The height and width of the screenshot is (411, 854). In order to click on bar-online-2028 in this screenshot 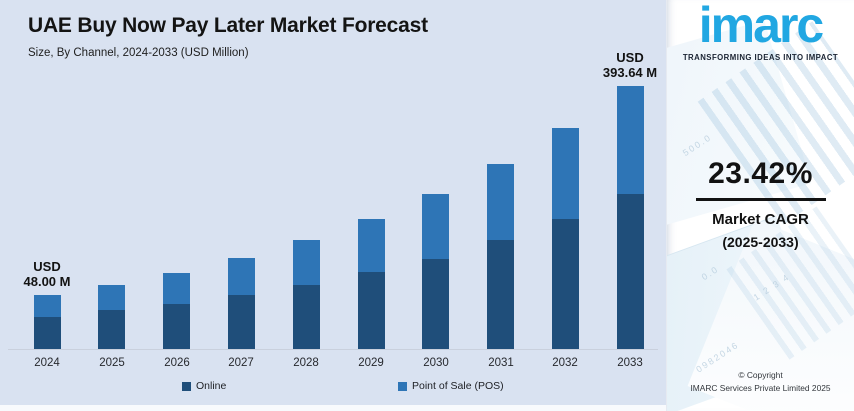, I will do `click(306, 317)`.